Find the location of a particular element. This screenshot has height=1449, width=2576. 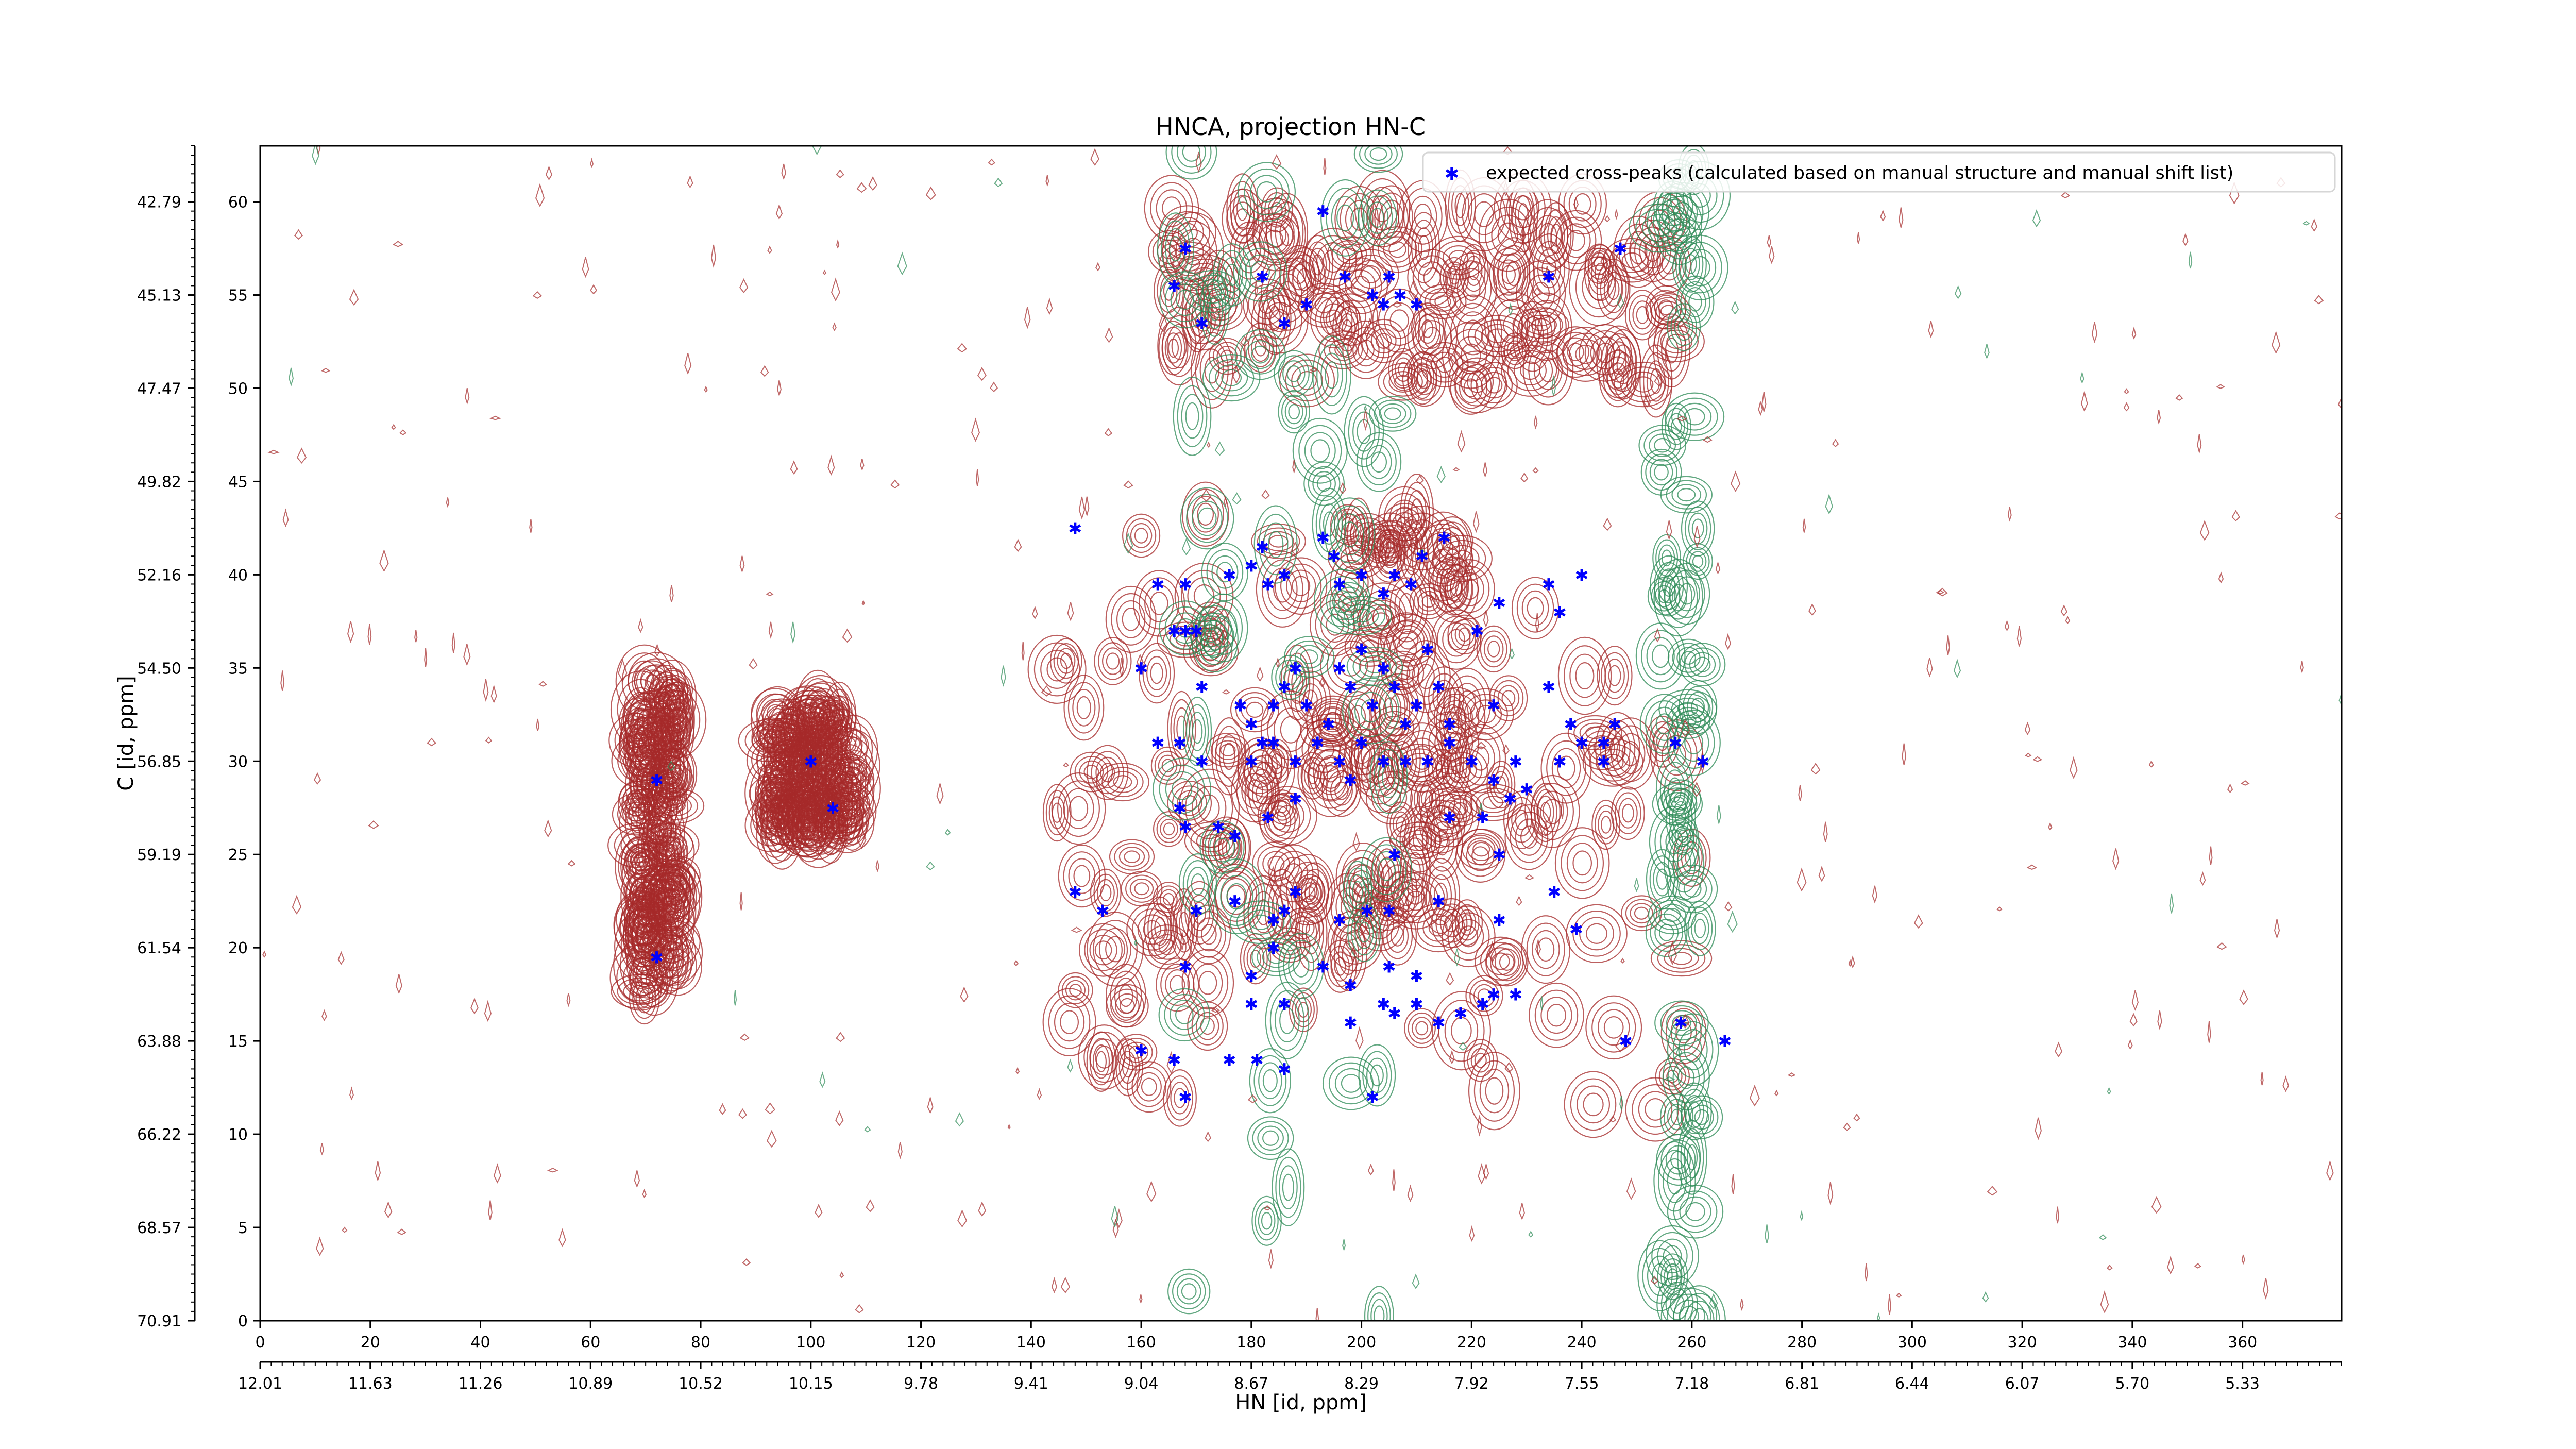

y-ppm-tick-label: 45.13 is located at coordinates (159, 296).